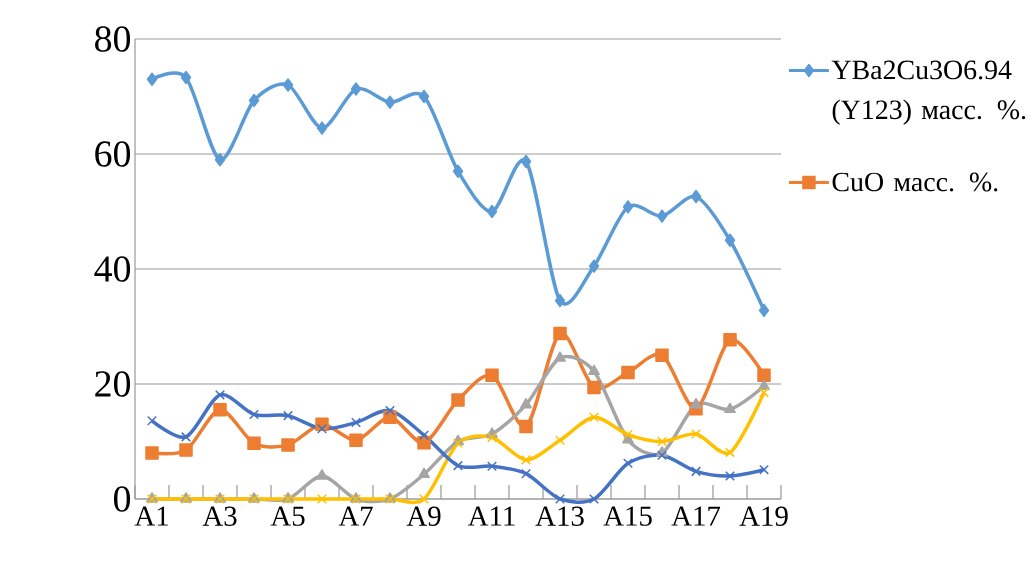 This screenshot has width=1034, height=564. What do you see at coordinates (151, 516) in the screenshot?
I see `x-tick-label: A1` at bounding box center [151, 516].